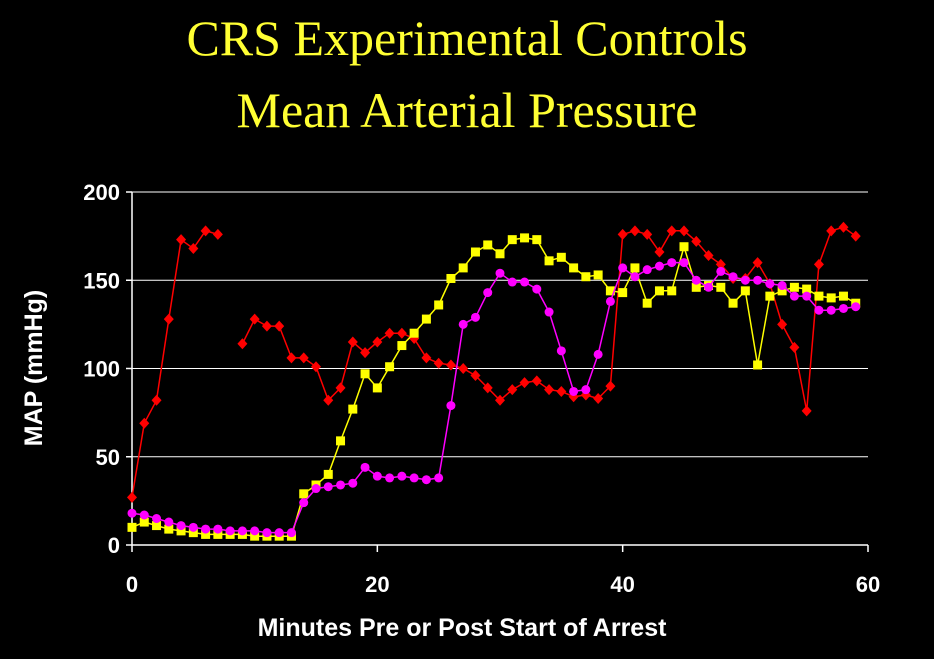 The width and height of the screenshot is (934, 659). I want to click on series-line, so click(175, 363).